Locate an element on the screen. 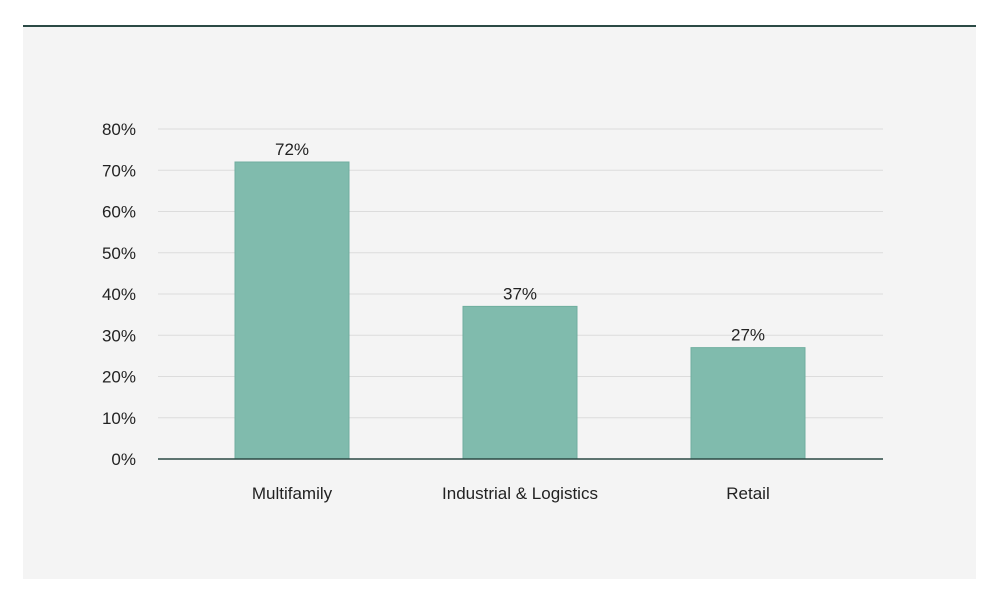 This screenshot has height=600, width=1000. y-tick-label: 10% is located at coordinates (119, 418).